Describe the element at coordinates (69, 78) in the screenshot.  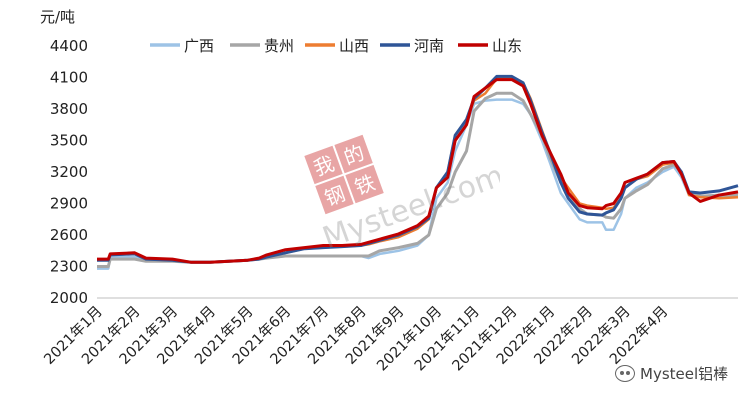
I see `y-tick-label: 4100` at that location.